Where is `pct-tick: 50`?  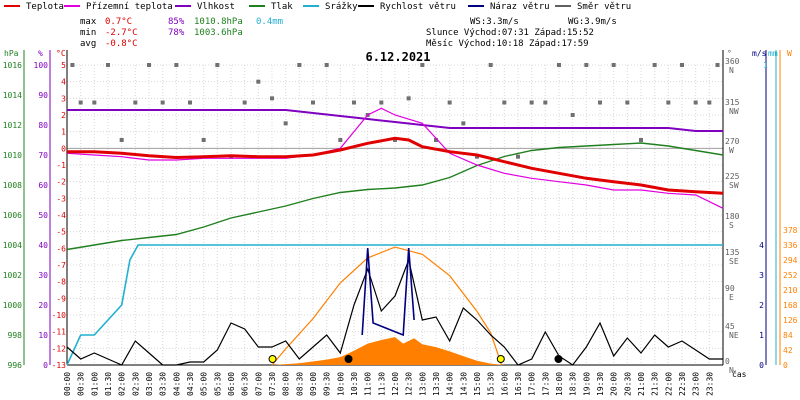 pct-tick: 50 is located at coordinates (43, 215).